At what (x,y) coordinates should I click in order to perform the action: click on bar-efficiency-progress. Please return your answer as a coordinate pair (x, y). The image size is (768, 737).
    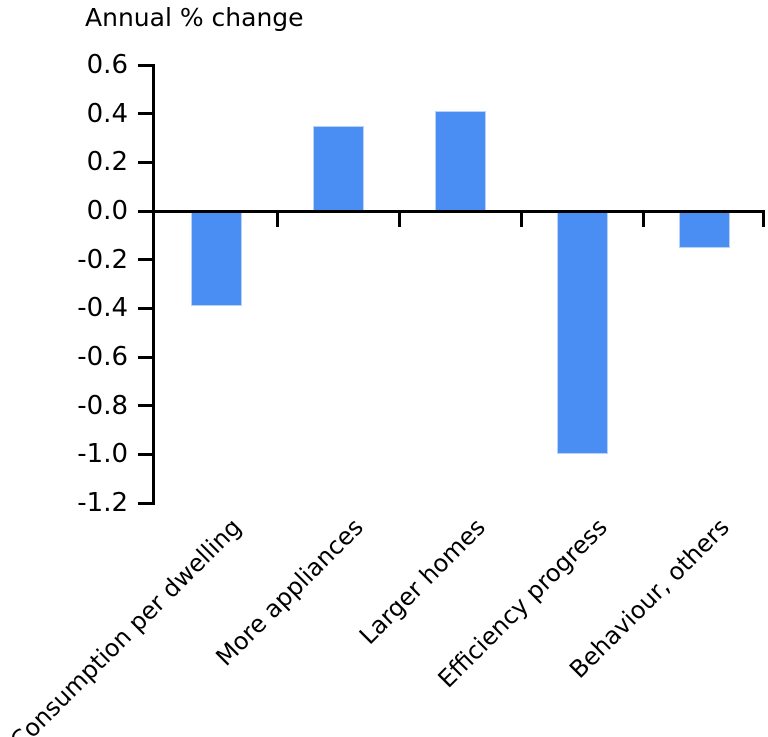
    Looking at the image, I should click on (582, 333).